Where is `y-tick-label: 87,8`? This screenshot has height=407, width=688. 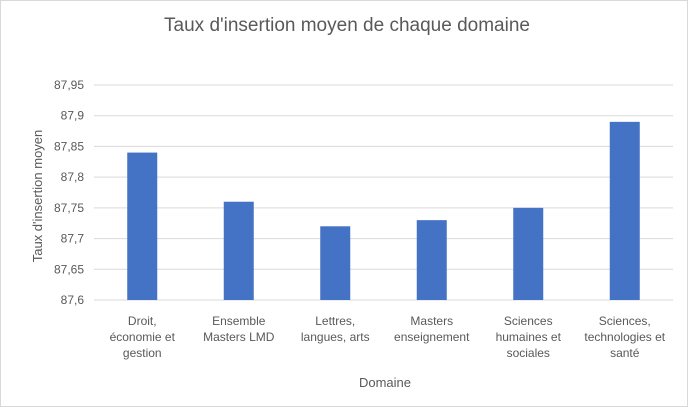 y-tick-label: 87,8 is located at coordinates (73, 177).